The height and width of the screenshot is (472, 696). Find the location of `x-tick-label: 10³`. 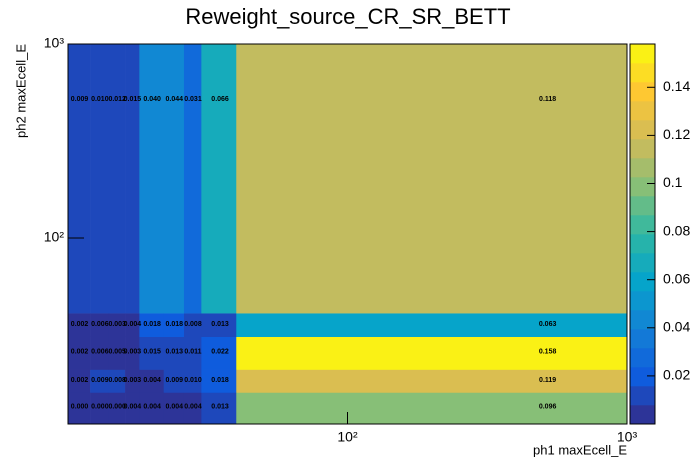

x-tick-label: 10³ is located at coordinates (627, 437).